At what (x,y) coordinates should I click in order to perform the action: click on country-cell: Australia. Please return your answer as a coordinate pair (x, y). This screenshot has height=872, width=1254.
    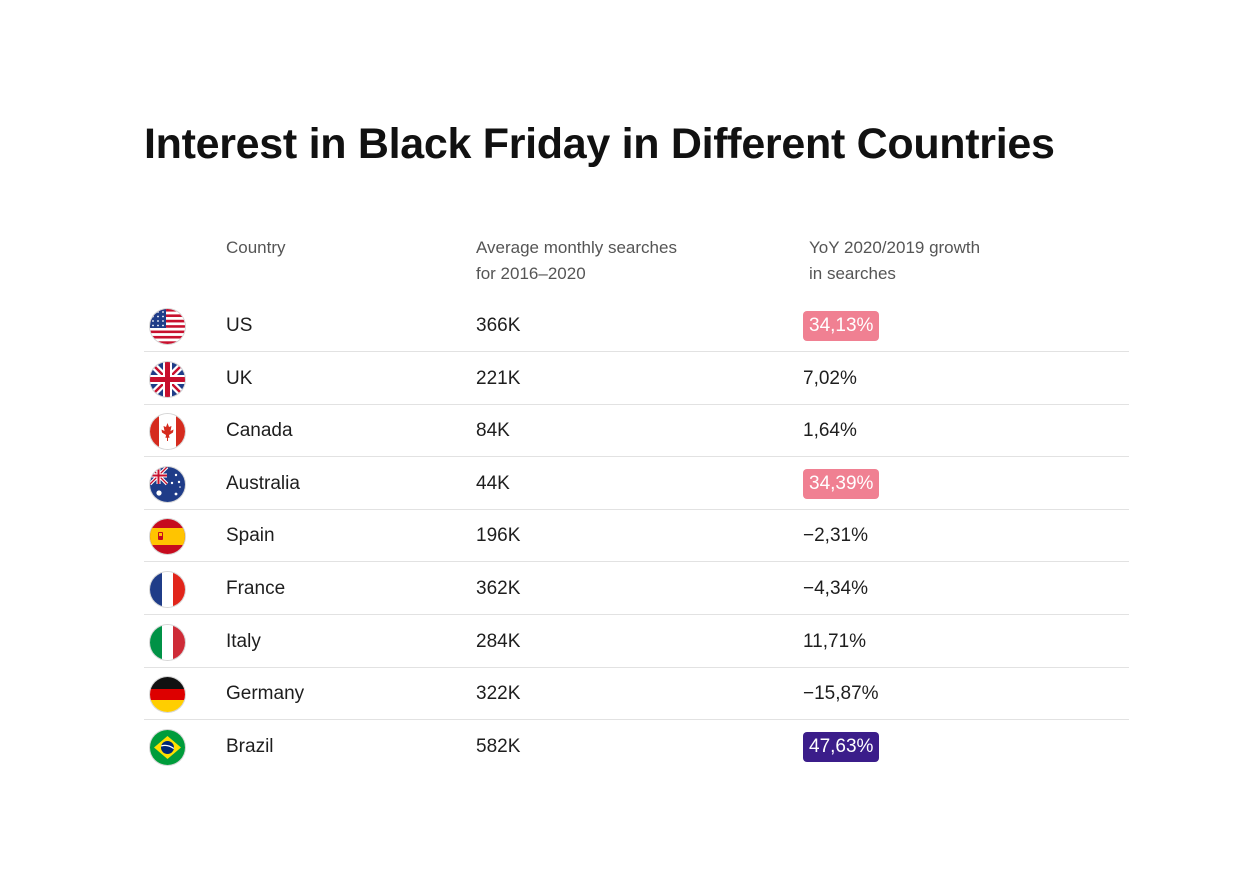
    Looking at the image, I should click on (263, 483).